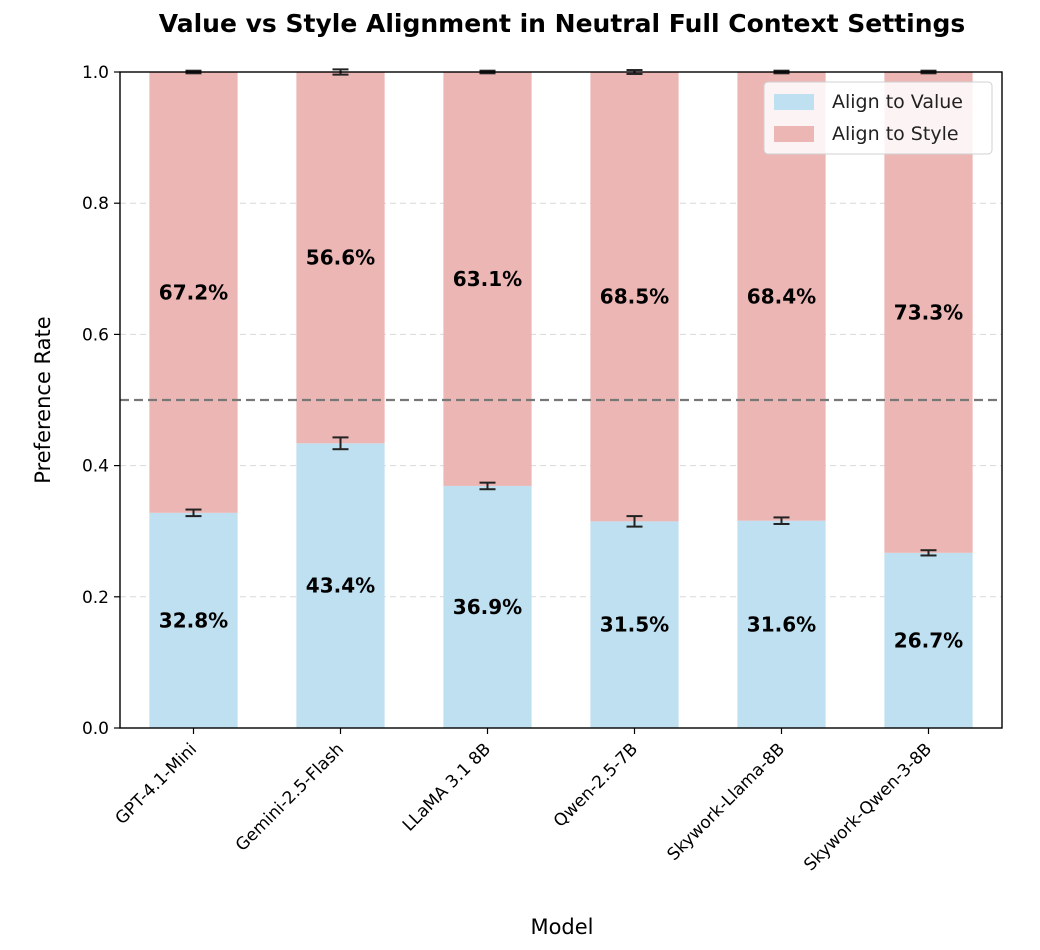  I want to click on y-tick-label: 1.0, so click(95, 73).